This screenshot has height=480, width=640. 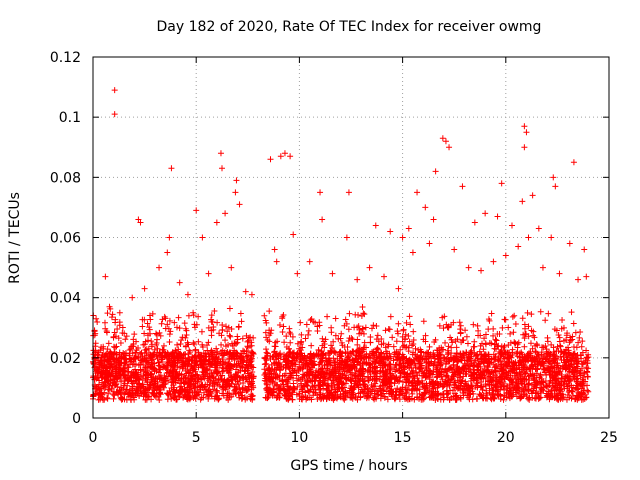 I want to click on x-tick-label: 10, so click(x=299, y=438).